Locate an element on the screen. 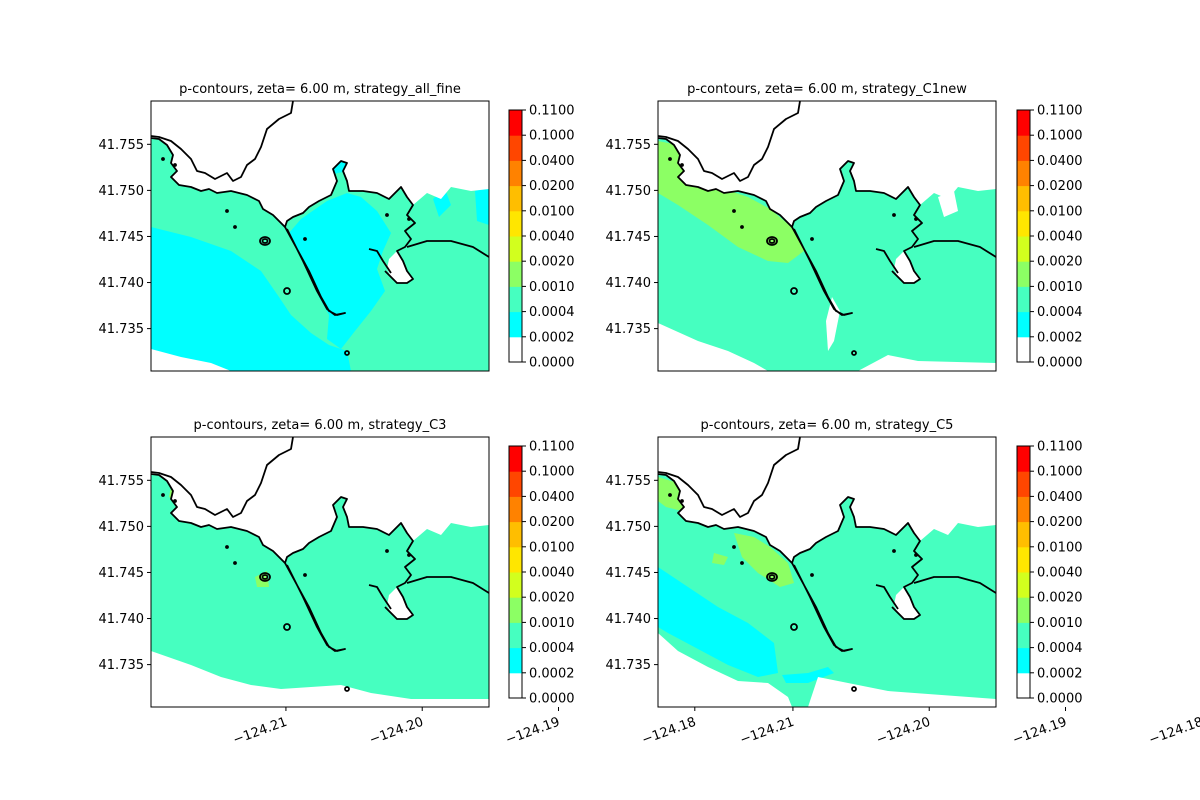  subplot-title: p-contours, zeta= 6.00 m, strategy_C1new is located at coordinates (827, 89).